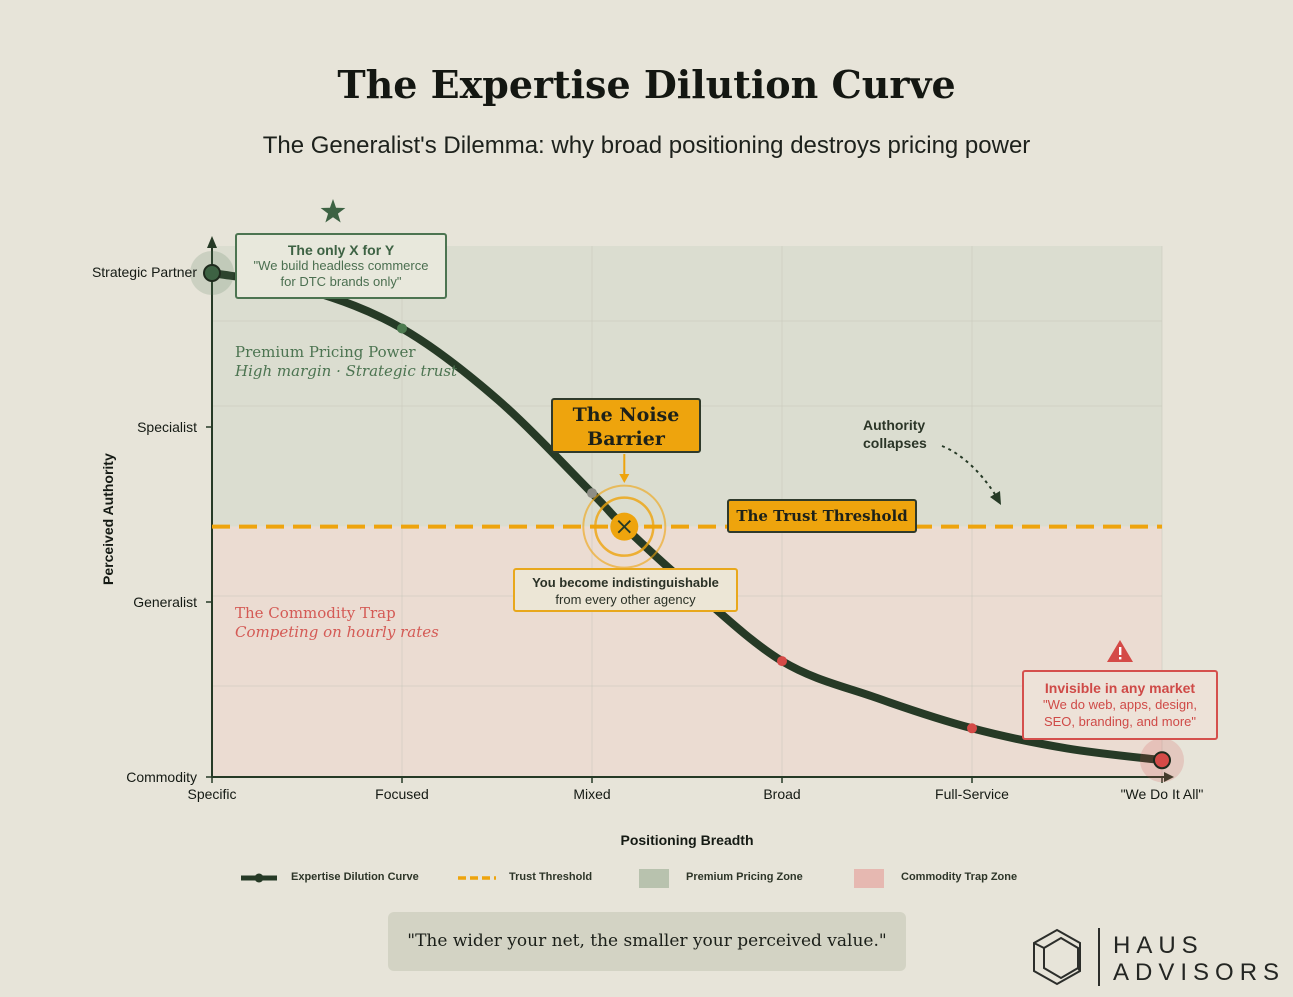 This screenshot has height=997, width=1293. What do you see at coordinates (341, 250) in the screenshot?
I see `specialist-callout-heading: The only X for Y` at bounding box center [341, 250].